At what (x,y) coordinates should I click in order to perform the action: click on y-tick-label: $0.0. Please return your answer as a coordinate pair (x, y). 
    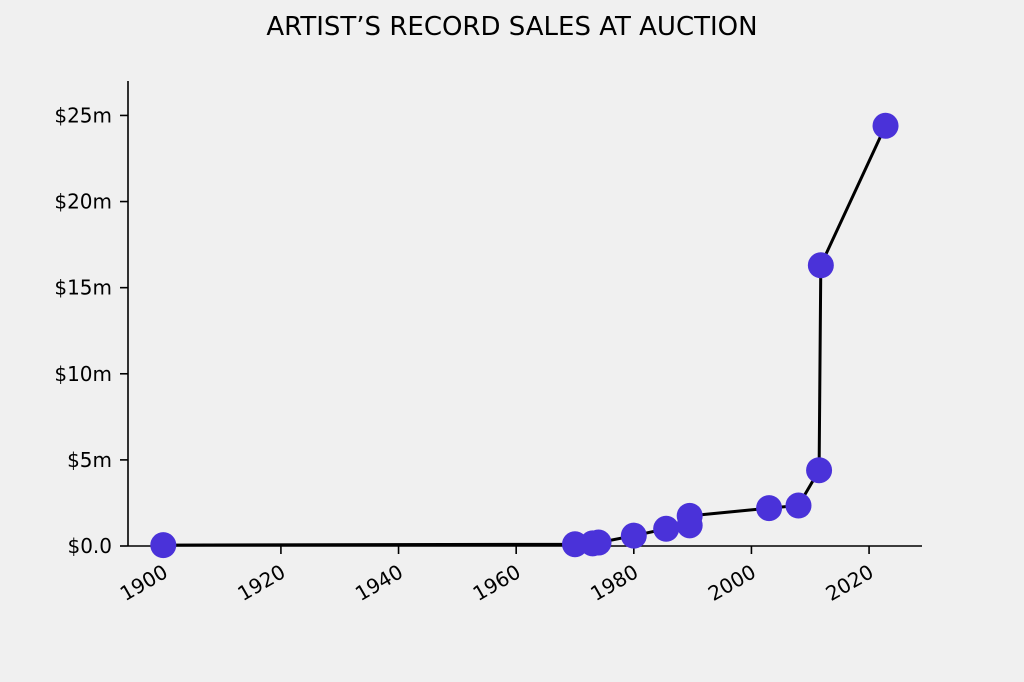
    Looking at the image, I should click on (89, 546).